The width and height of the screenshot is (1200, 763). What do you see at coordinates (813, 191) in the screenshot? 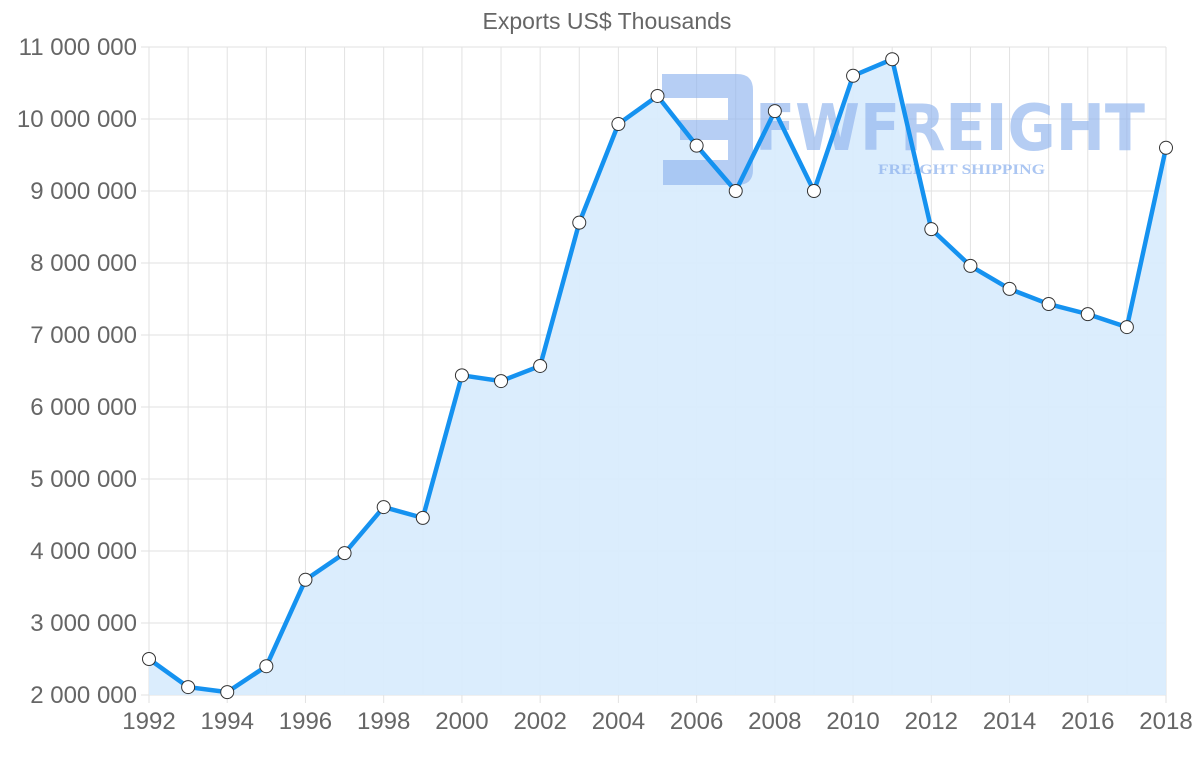
I see `data-point-2009` at bounding box center [813, 191].